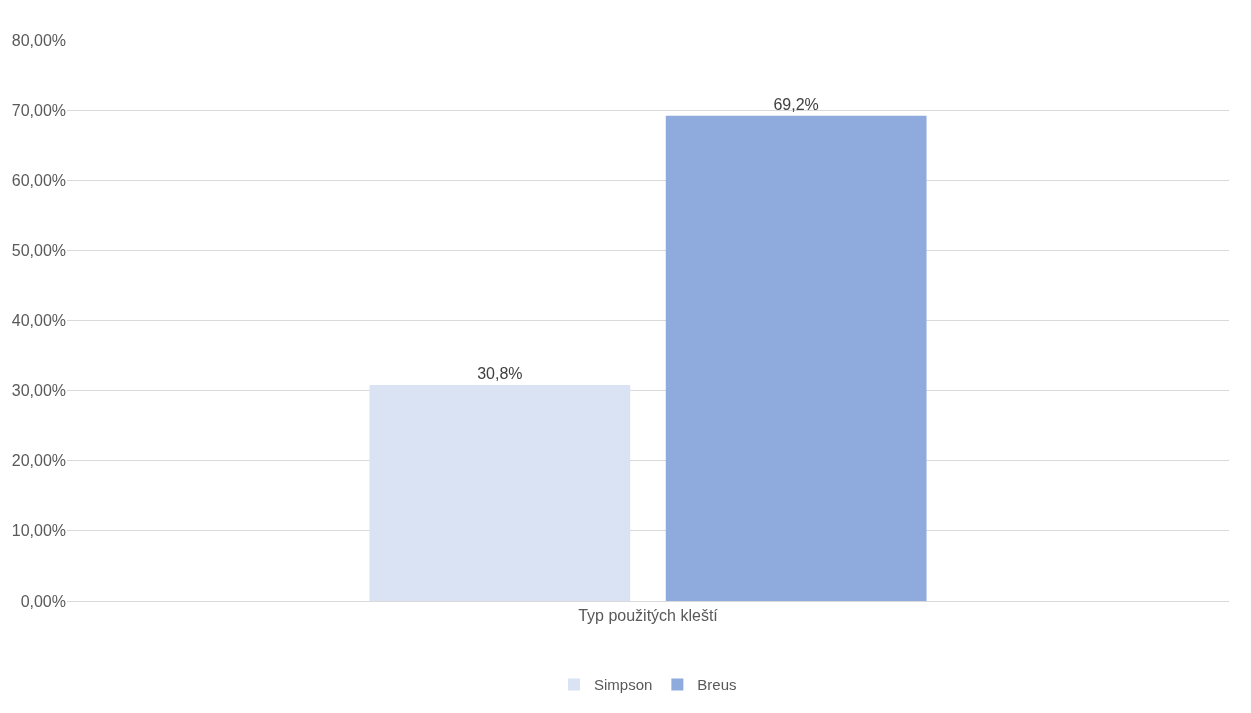 This screenshot has width=1251, height=713. Describe the element at coordinates (38, 250) in the screenshot. I see `y-tick-label: 50,00%` at that location.